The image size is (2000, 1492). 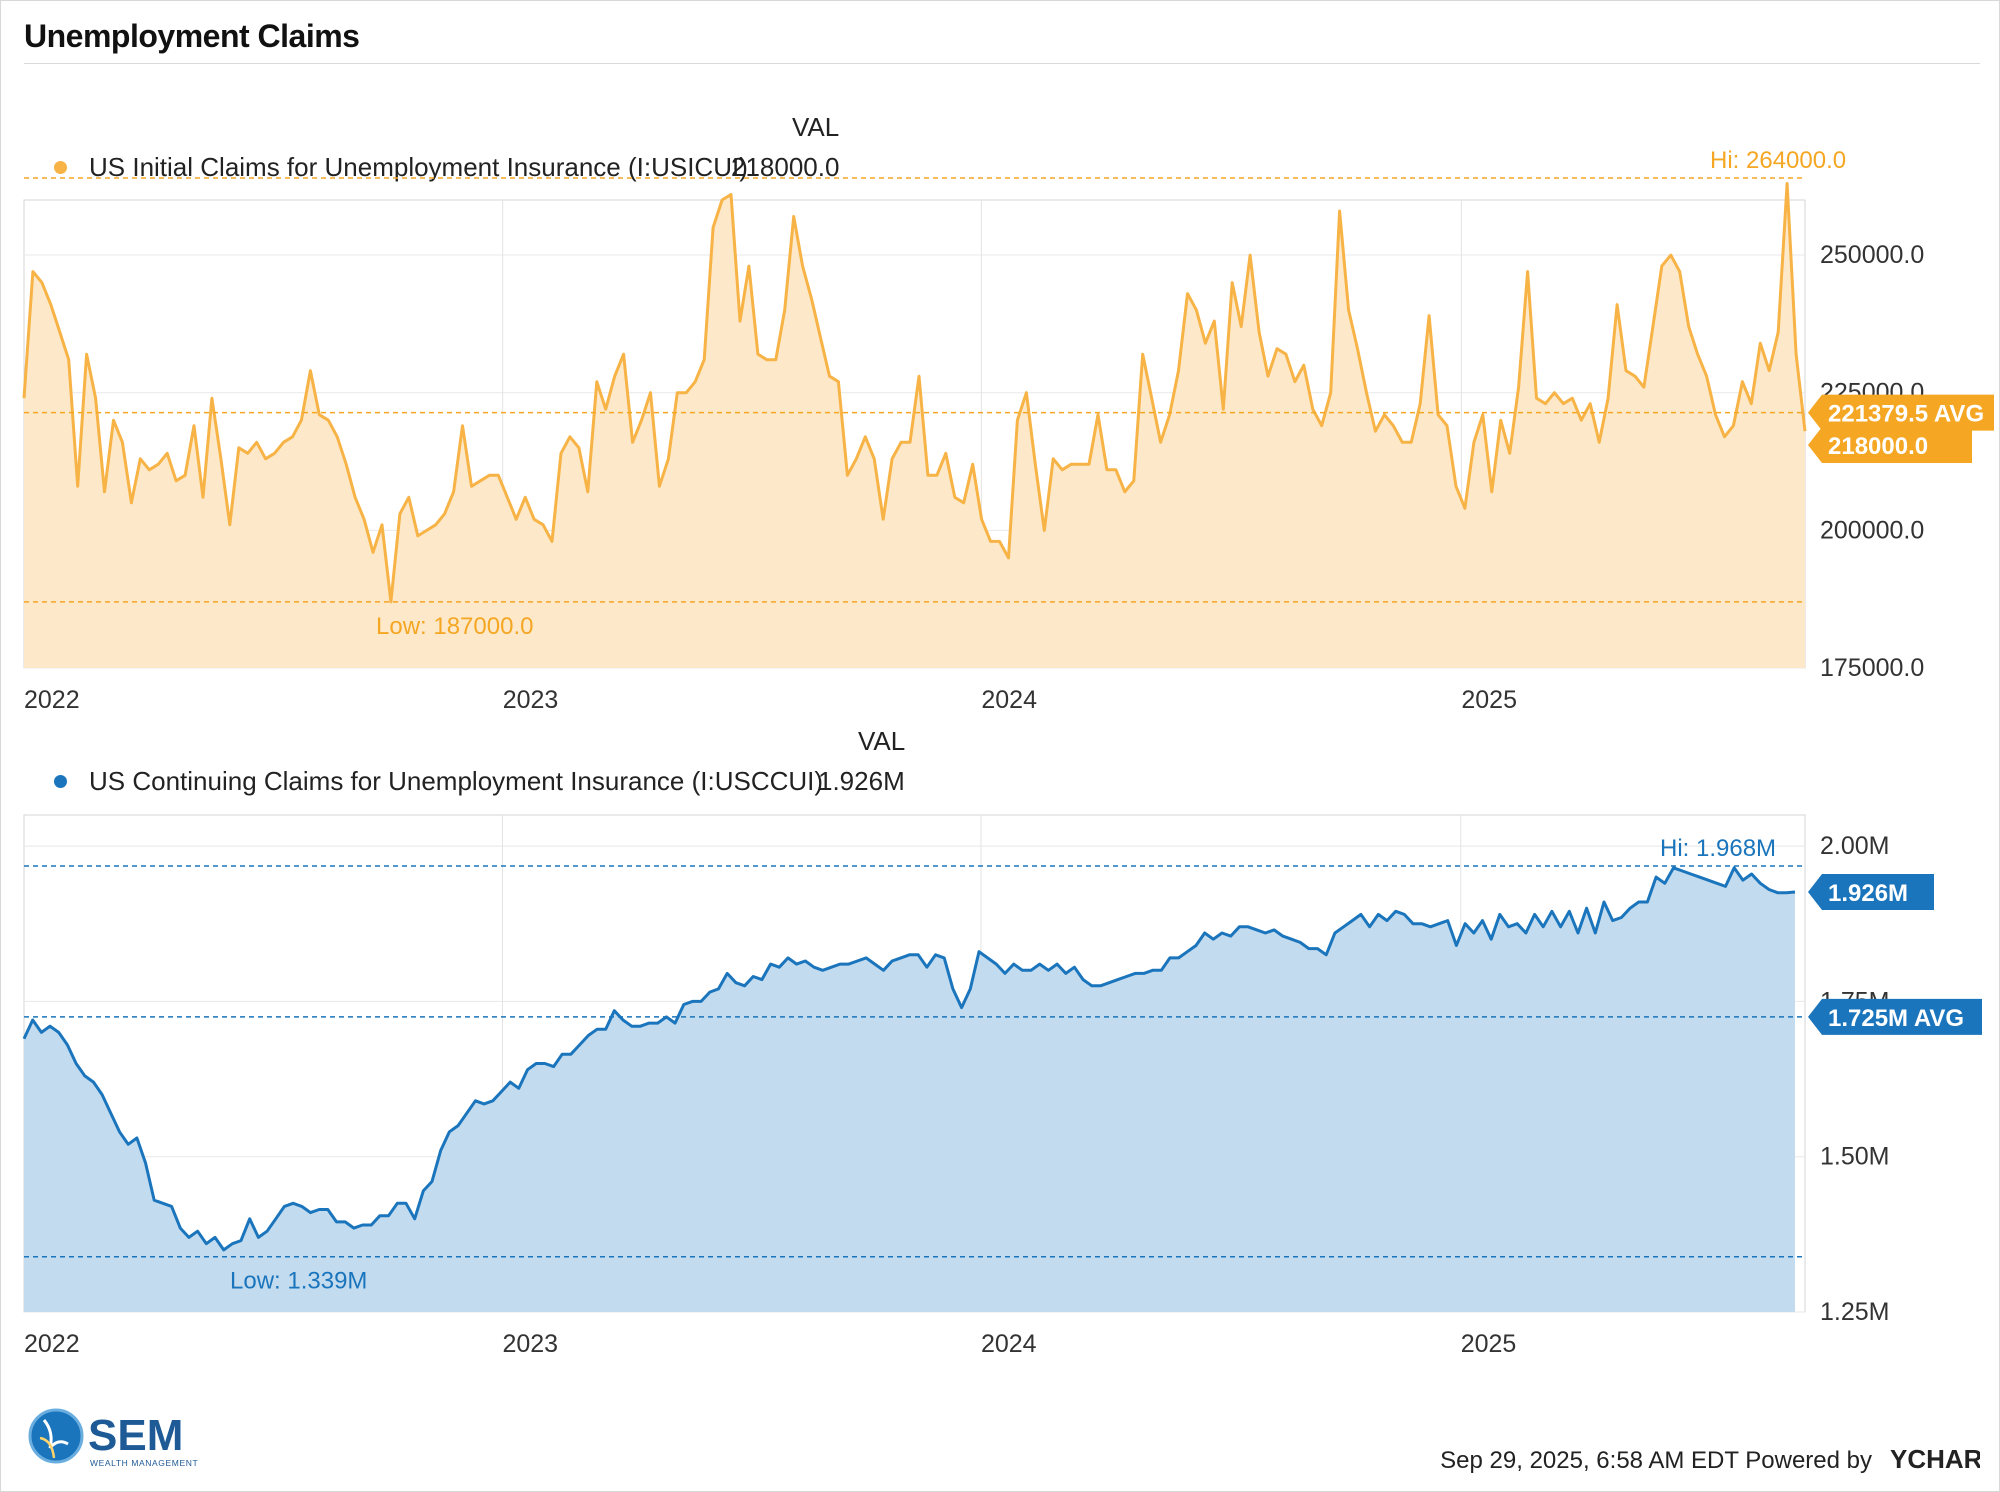 I want to click on chart1-avg-tag: 221379.5 AVG, so click(x=1901, y=412).